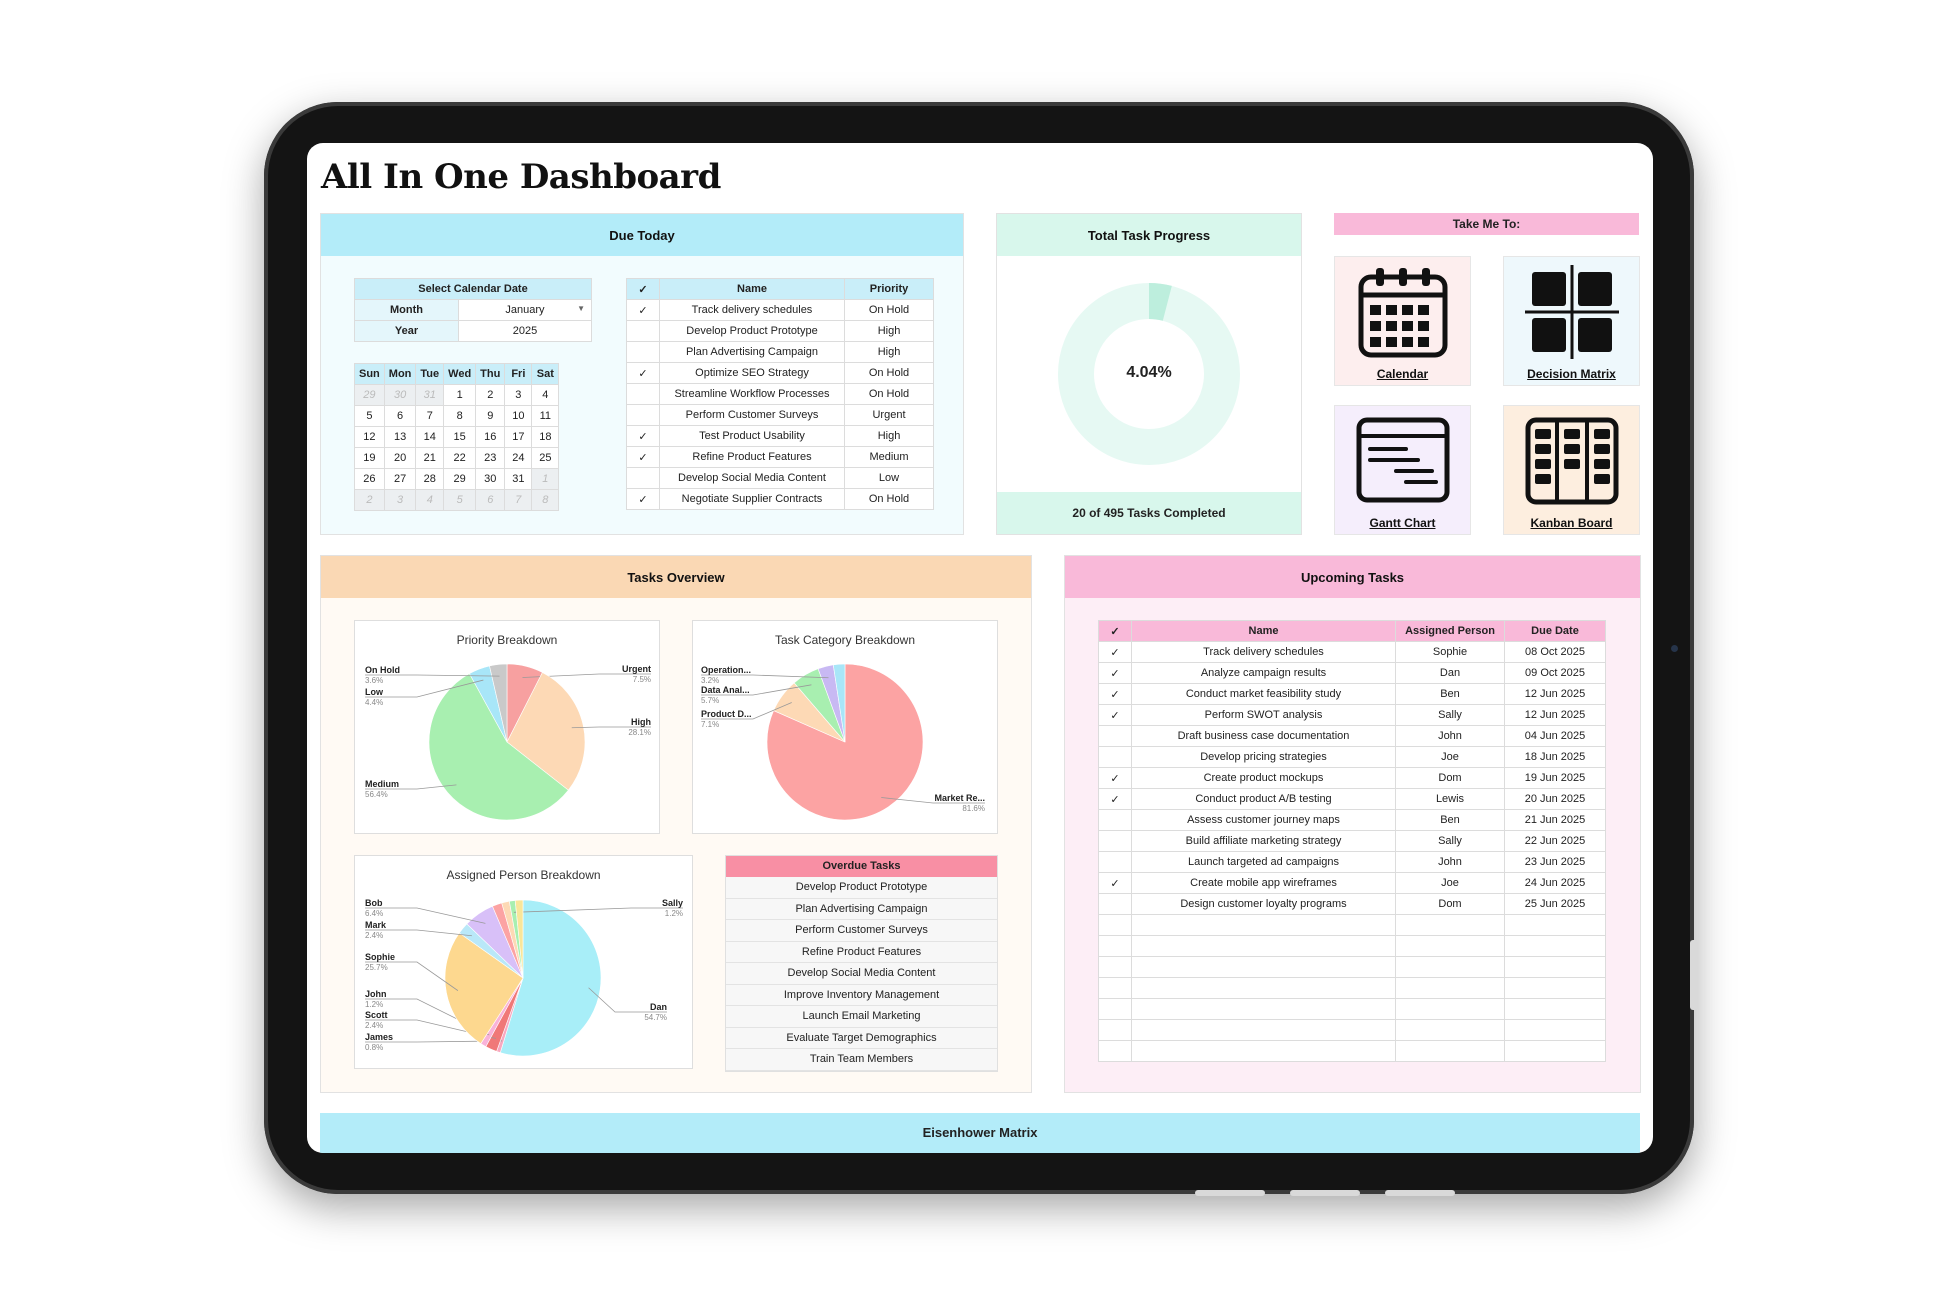 The image size is (1952, 1296). Describe the element at coordinates (1571, 321) in the screenshot. I see `decision-matrix-link-card: Decision Matrix` at that location.